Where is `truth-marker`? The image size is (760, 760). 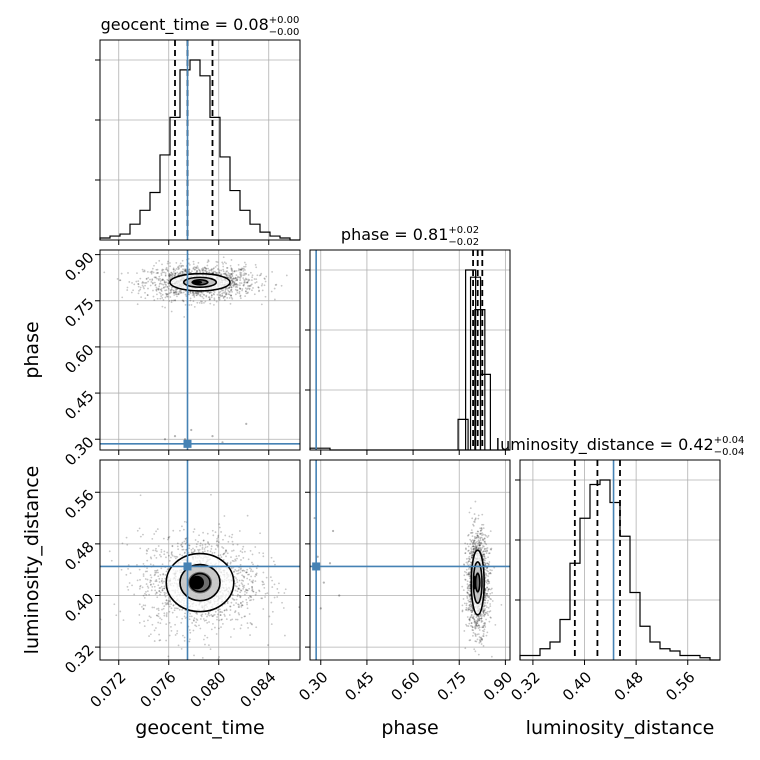
truth-marker is located at coordinates (316, 566).